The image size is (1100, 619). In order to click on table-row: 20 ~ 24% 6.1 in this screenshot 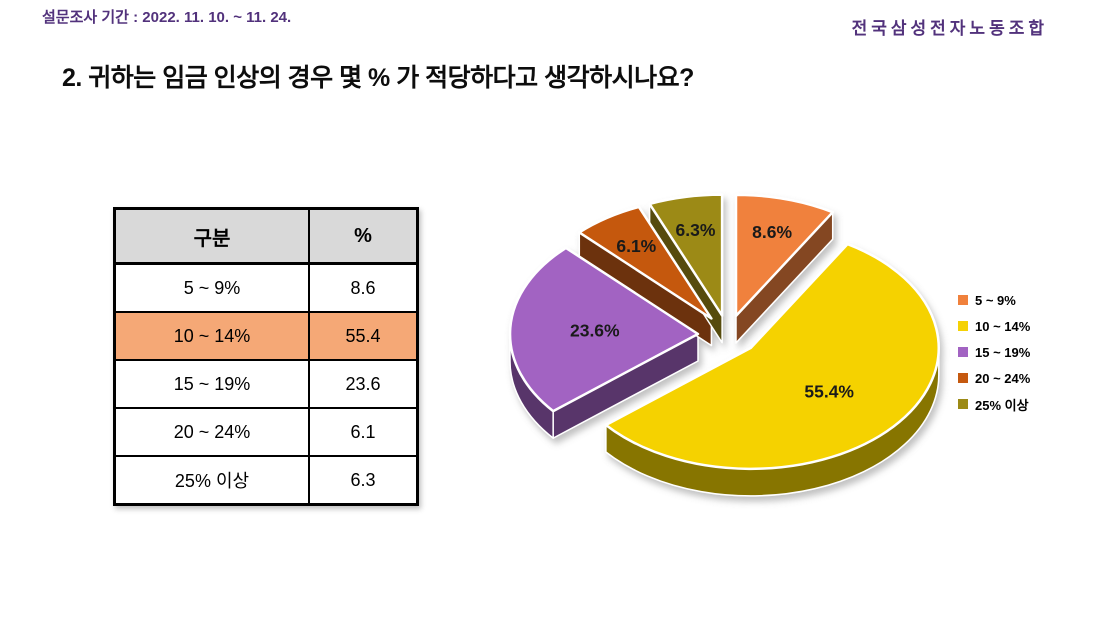, I will do `click(266, 432)`.